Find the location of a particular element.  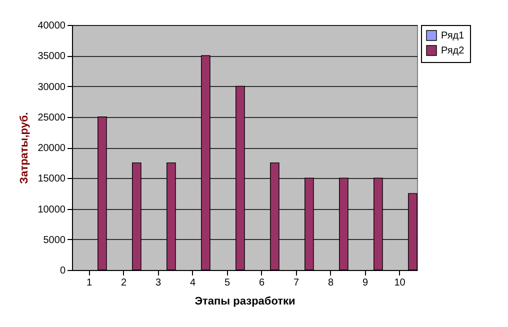

x-tick-label: 2 is located at coordinates (123, 283).